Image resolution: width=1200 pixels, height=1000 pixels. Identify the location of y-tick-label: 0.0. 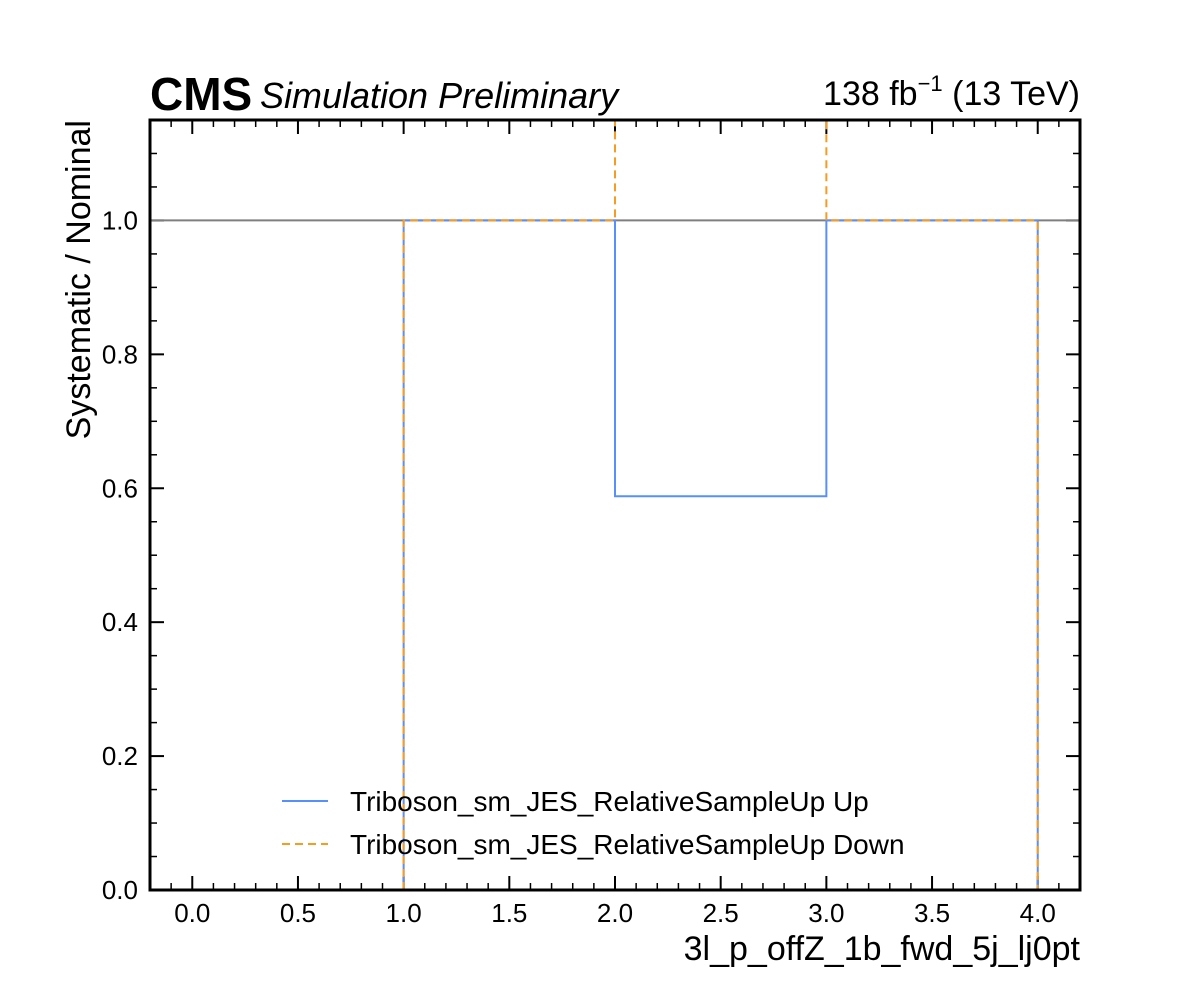
(120, 890).